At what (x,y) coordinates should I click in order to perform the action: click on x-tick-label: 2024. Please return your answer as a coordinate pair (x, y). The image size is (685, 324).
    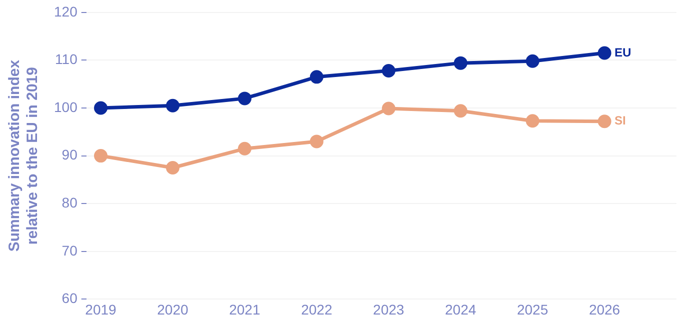
    Looking at the image, I should click on (460, 309).